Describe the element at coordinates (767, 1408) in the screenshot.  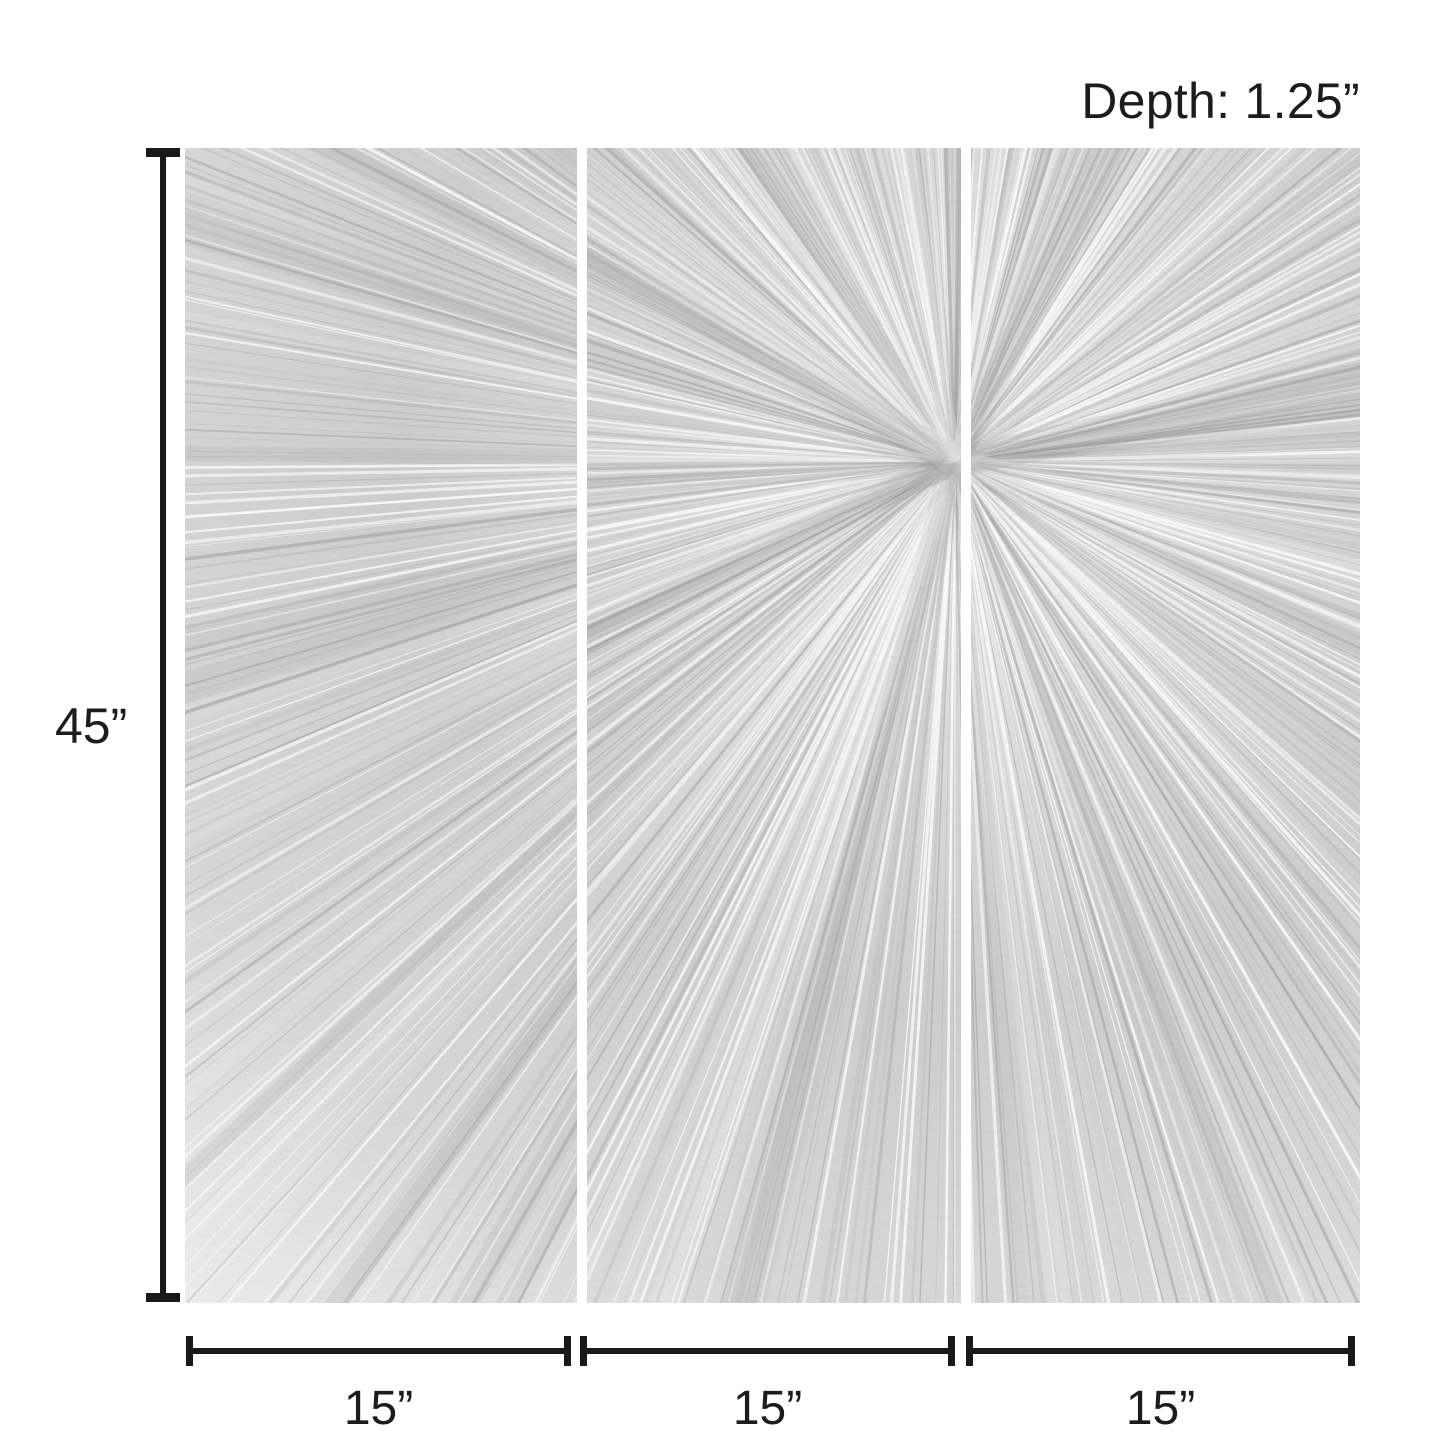
I see `width-label-center-panel: 15”` at that location.